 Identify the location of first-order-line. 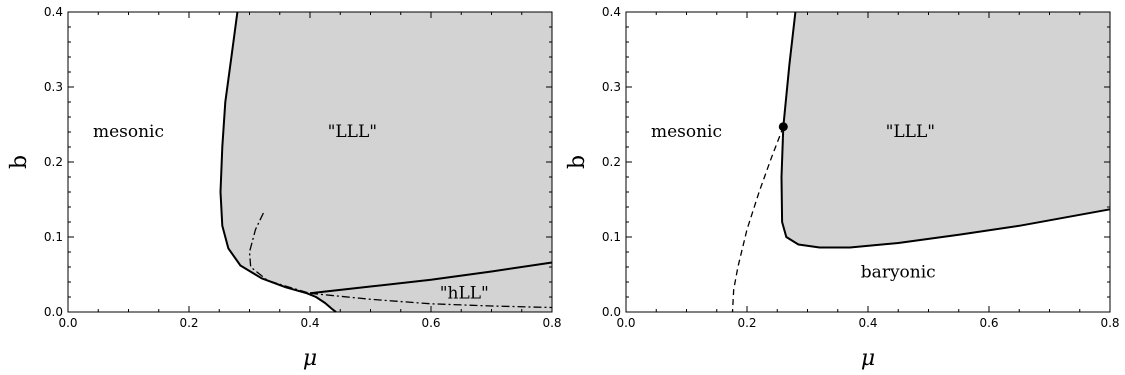
(757, 219).